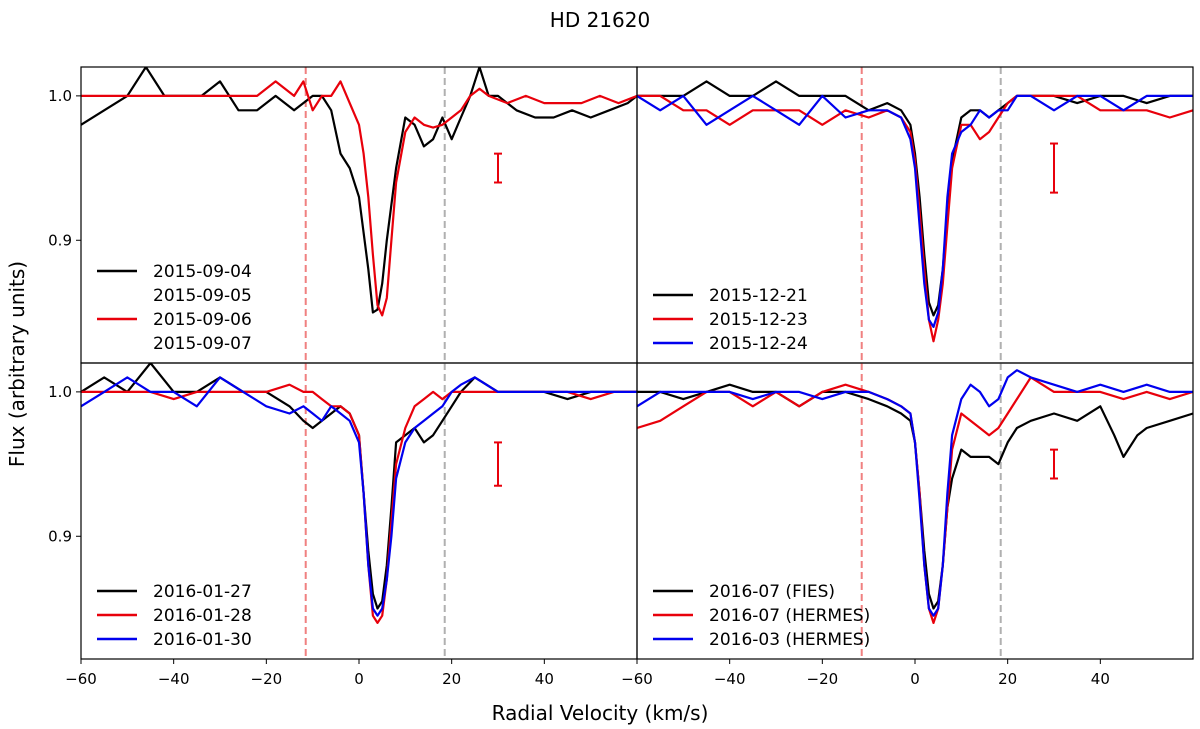  I want to click on legend-label: 2015-09-05, so click(202, 296).